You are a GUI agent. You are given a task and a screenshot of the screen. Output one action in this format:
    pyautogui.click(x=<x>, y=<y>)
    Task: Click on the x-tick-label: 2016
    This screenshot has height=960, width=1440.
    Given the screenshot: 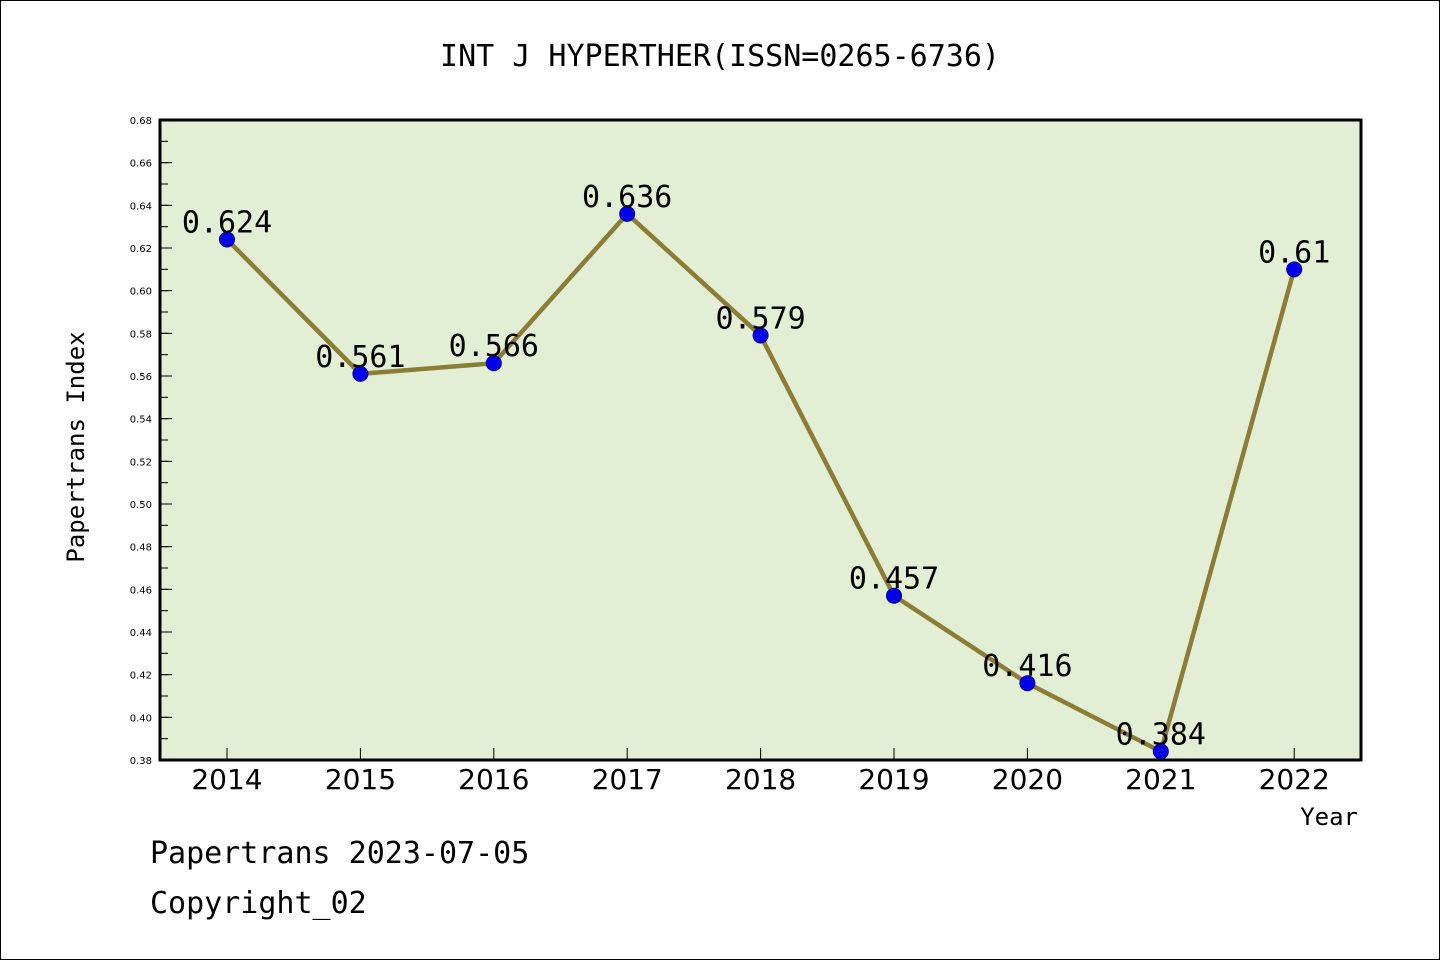 What is the action you would take?
    pyautogui.click(x=493, y=779)
    